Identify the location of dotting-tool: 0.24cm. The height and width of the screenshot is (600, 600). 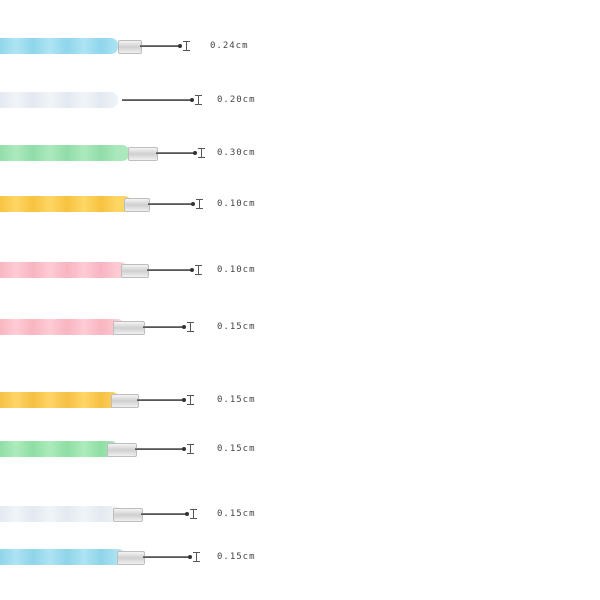
(300, 47).